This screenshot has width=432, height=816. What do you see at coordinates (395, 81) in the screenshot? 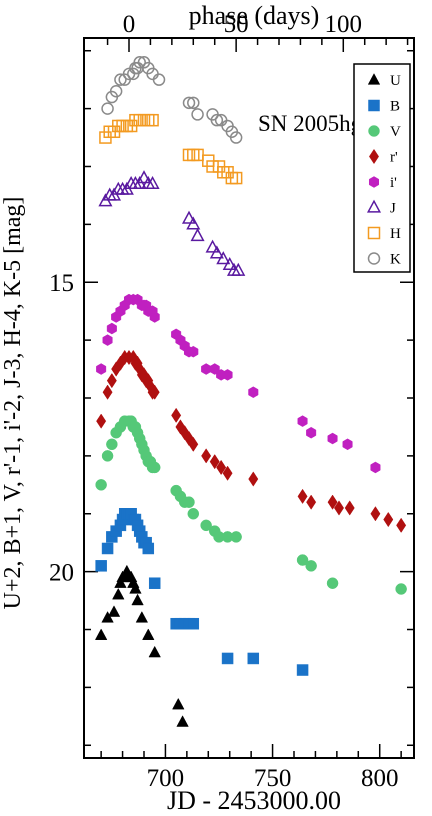
I see `legend-label: U` at bounding box center [395, 81].